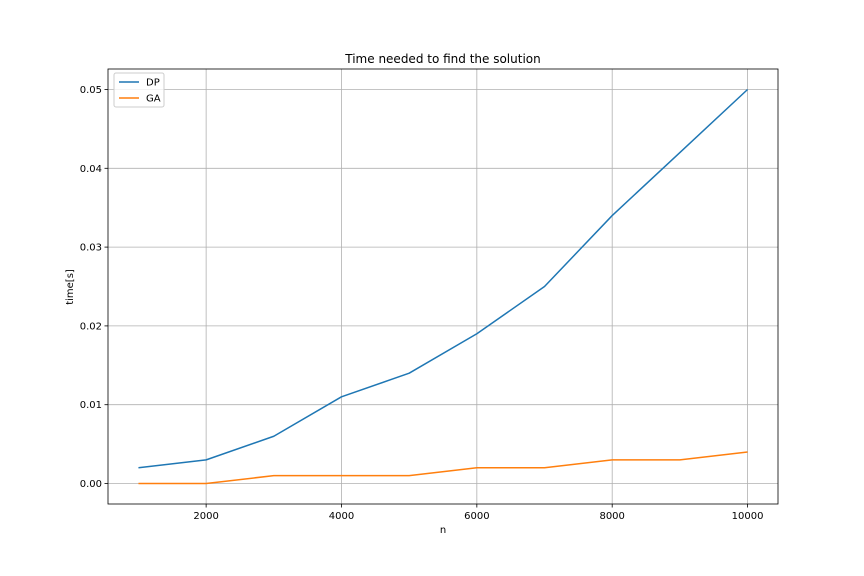 The height and width of the screenshot is (576, 864). What do you see at coordinates (70, 287) in the screenshot?
I see `y-axis-label: time[s]` at bounding box center [70, 287].